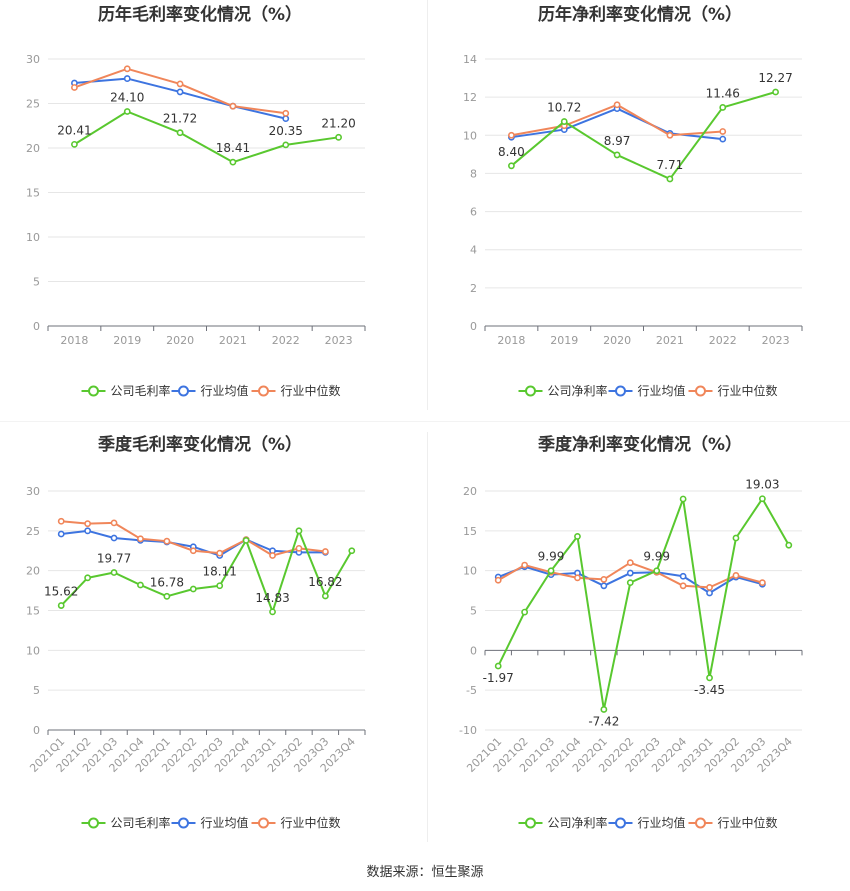 Image resolution: width=850 pixels, height=891 pixels. I want to click on quarterly-net-legend-item-1: 行业均值, so click(647, 822).